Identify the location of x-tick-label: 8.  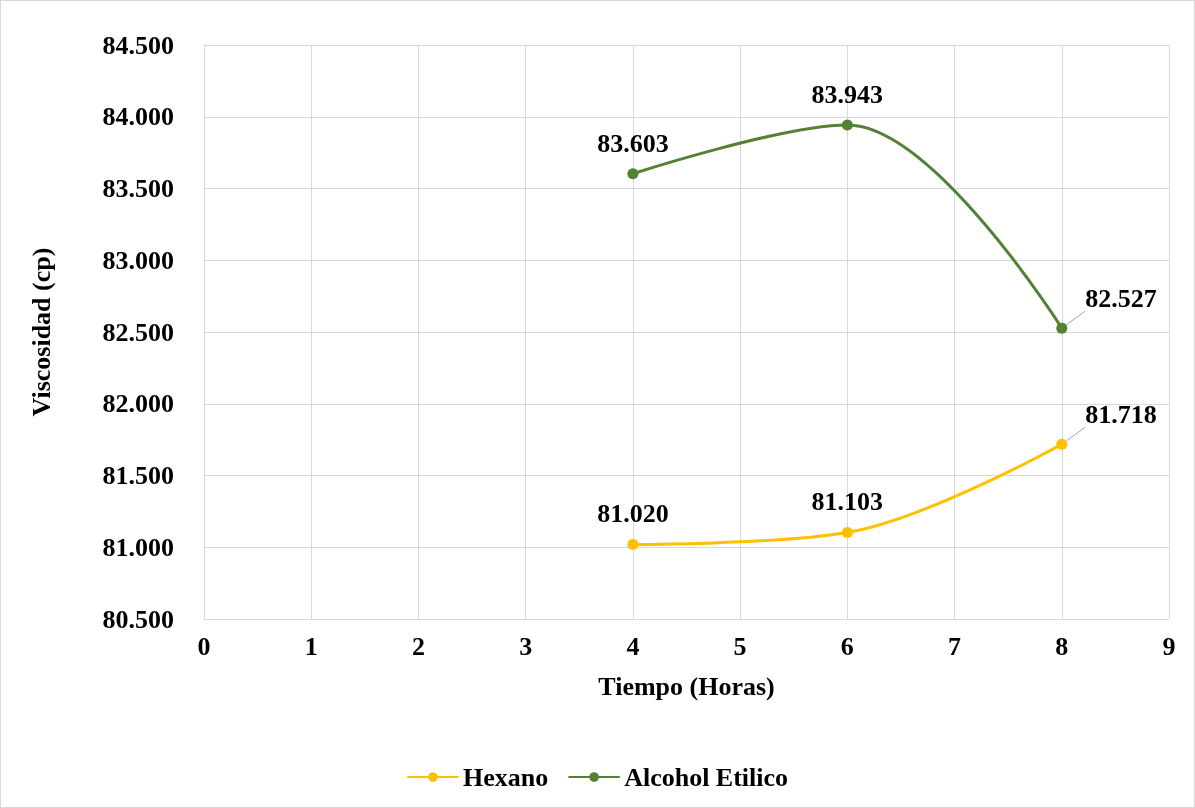
(1062, 646).